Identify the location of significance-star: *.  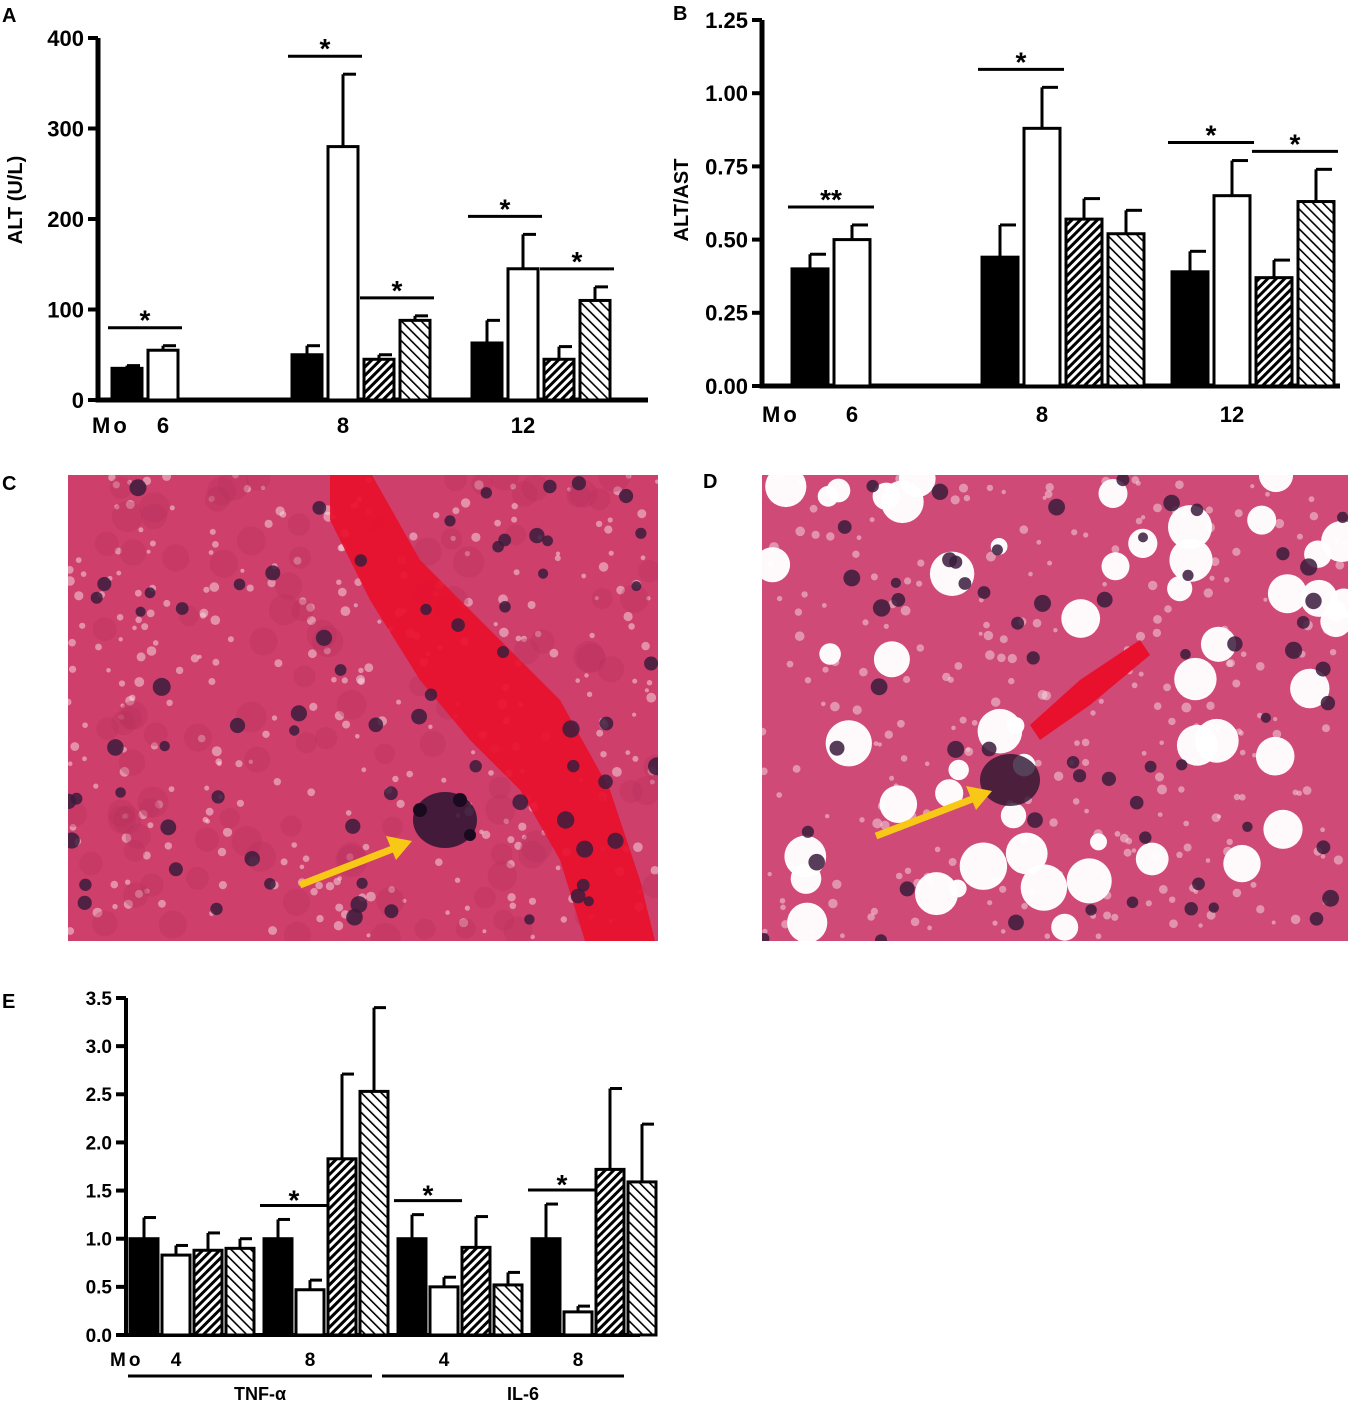
(325, 48).